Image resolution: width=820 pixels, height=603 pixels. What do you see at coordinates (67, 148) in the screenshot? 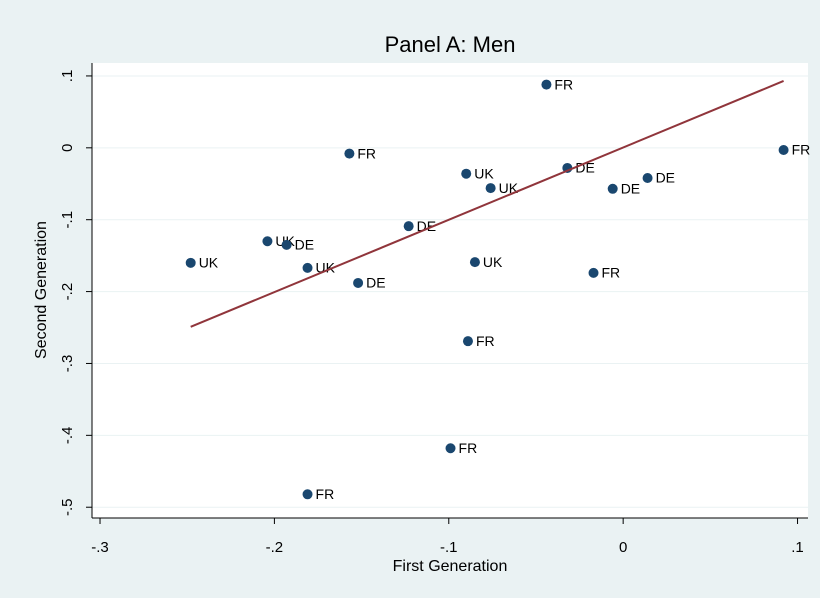
I see `y-tick-label: 0` at bounding box center [67, 148].